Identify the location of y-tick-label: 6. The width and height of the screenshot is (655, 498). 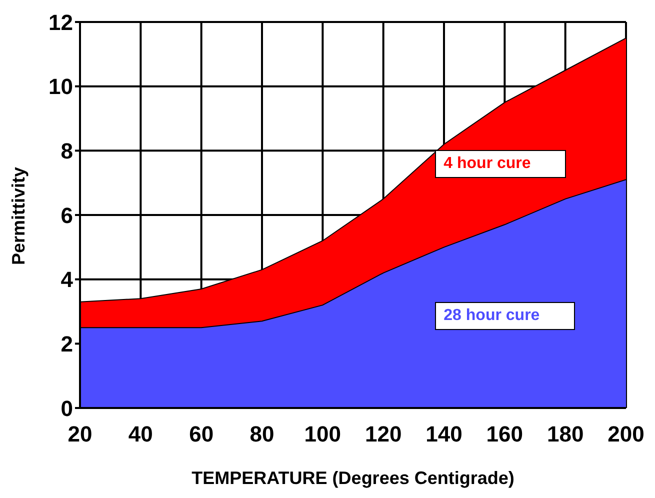
(66, 215).